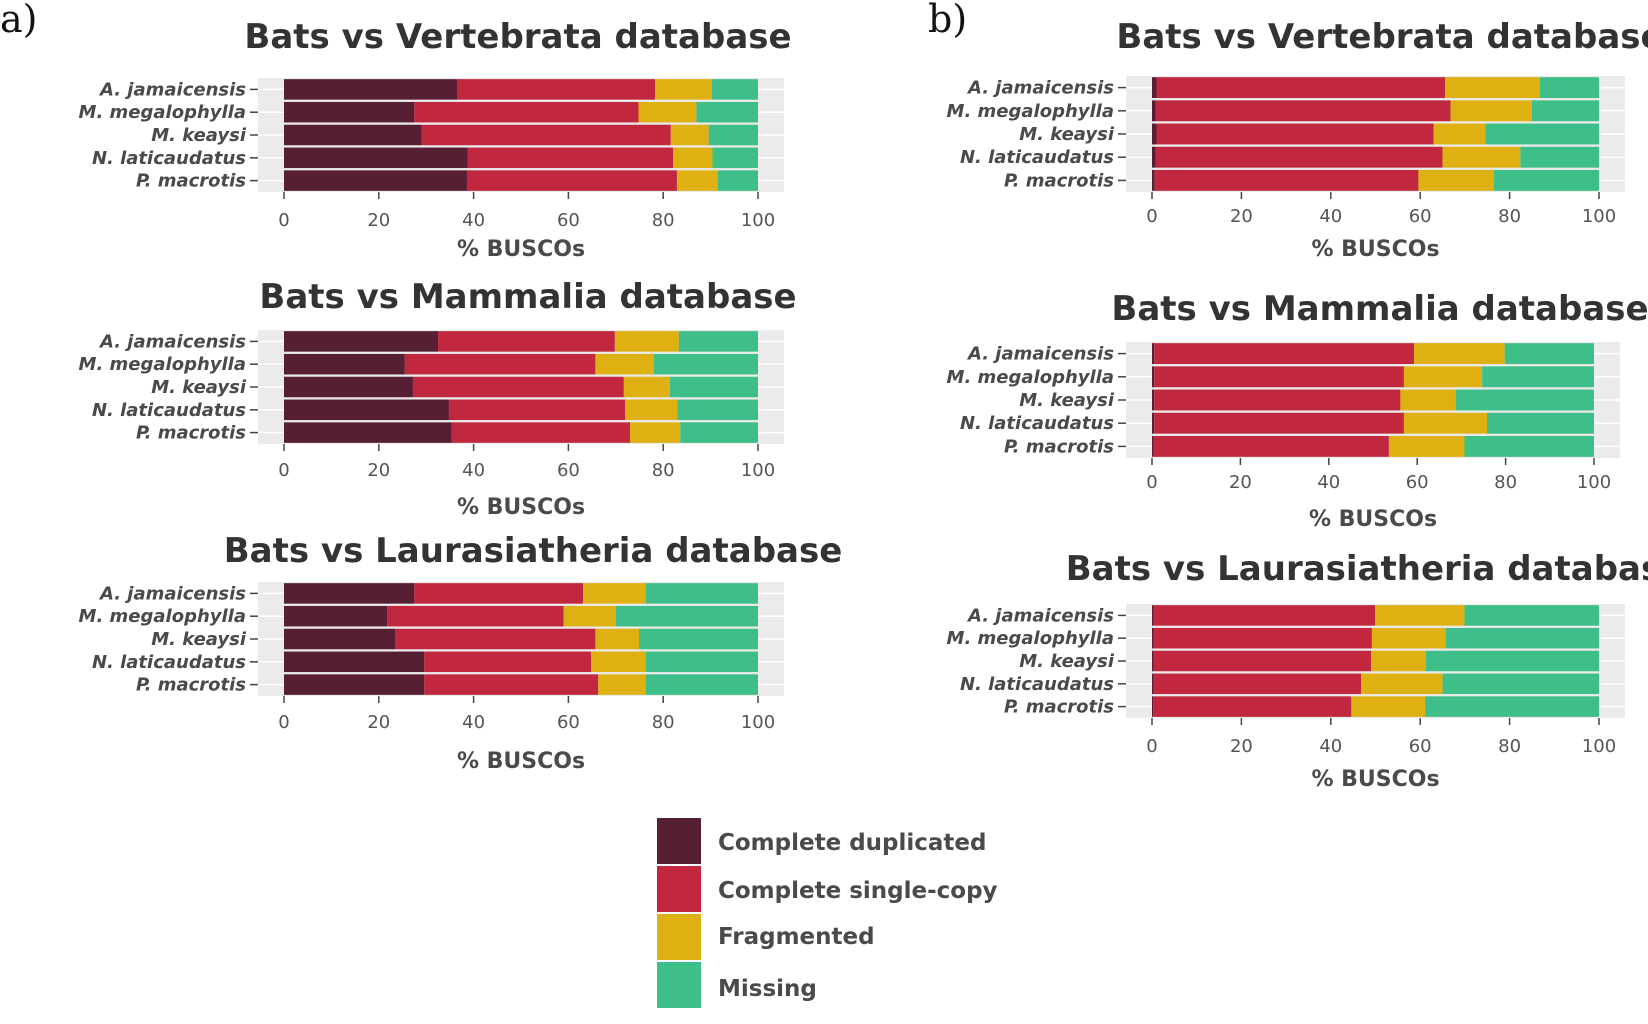 The width and height of the screenshot is (1648, 1024). What do you see at coordinates (533, 551) in the screenshot?
I see `chart-title: Bats vs Laurasiatheria database` at bounding box center [533, 551].